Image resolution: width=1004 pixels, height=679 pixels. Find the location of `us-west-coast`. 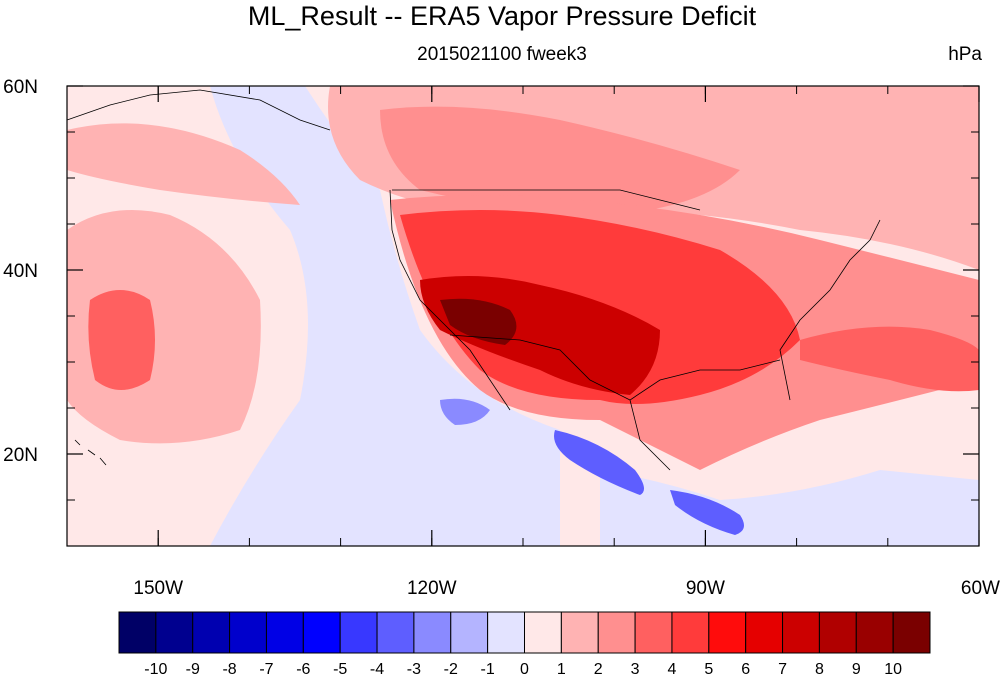

us-west-coast is located at coordinates (450, 300).